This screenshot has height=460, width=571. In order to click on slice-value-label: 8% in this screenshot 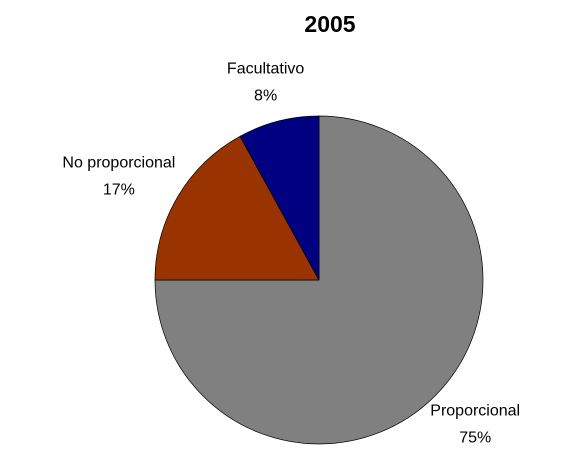, I will do `click(265, 96)`.